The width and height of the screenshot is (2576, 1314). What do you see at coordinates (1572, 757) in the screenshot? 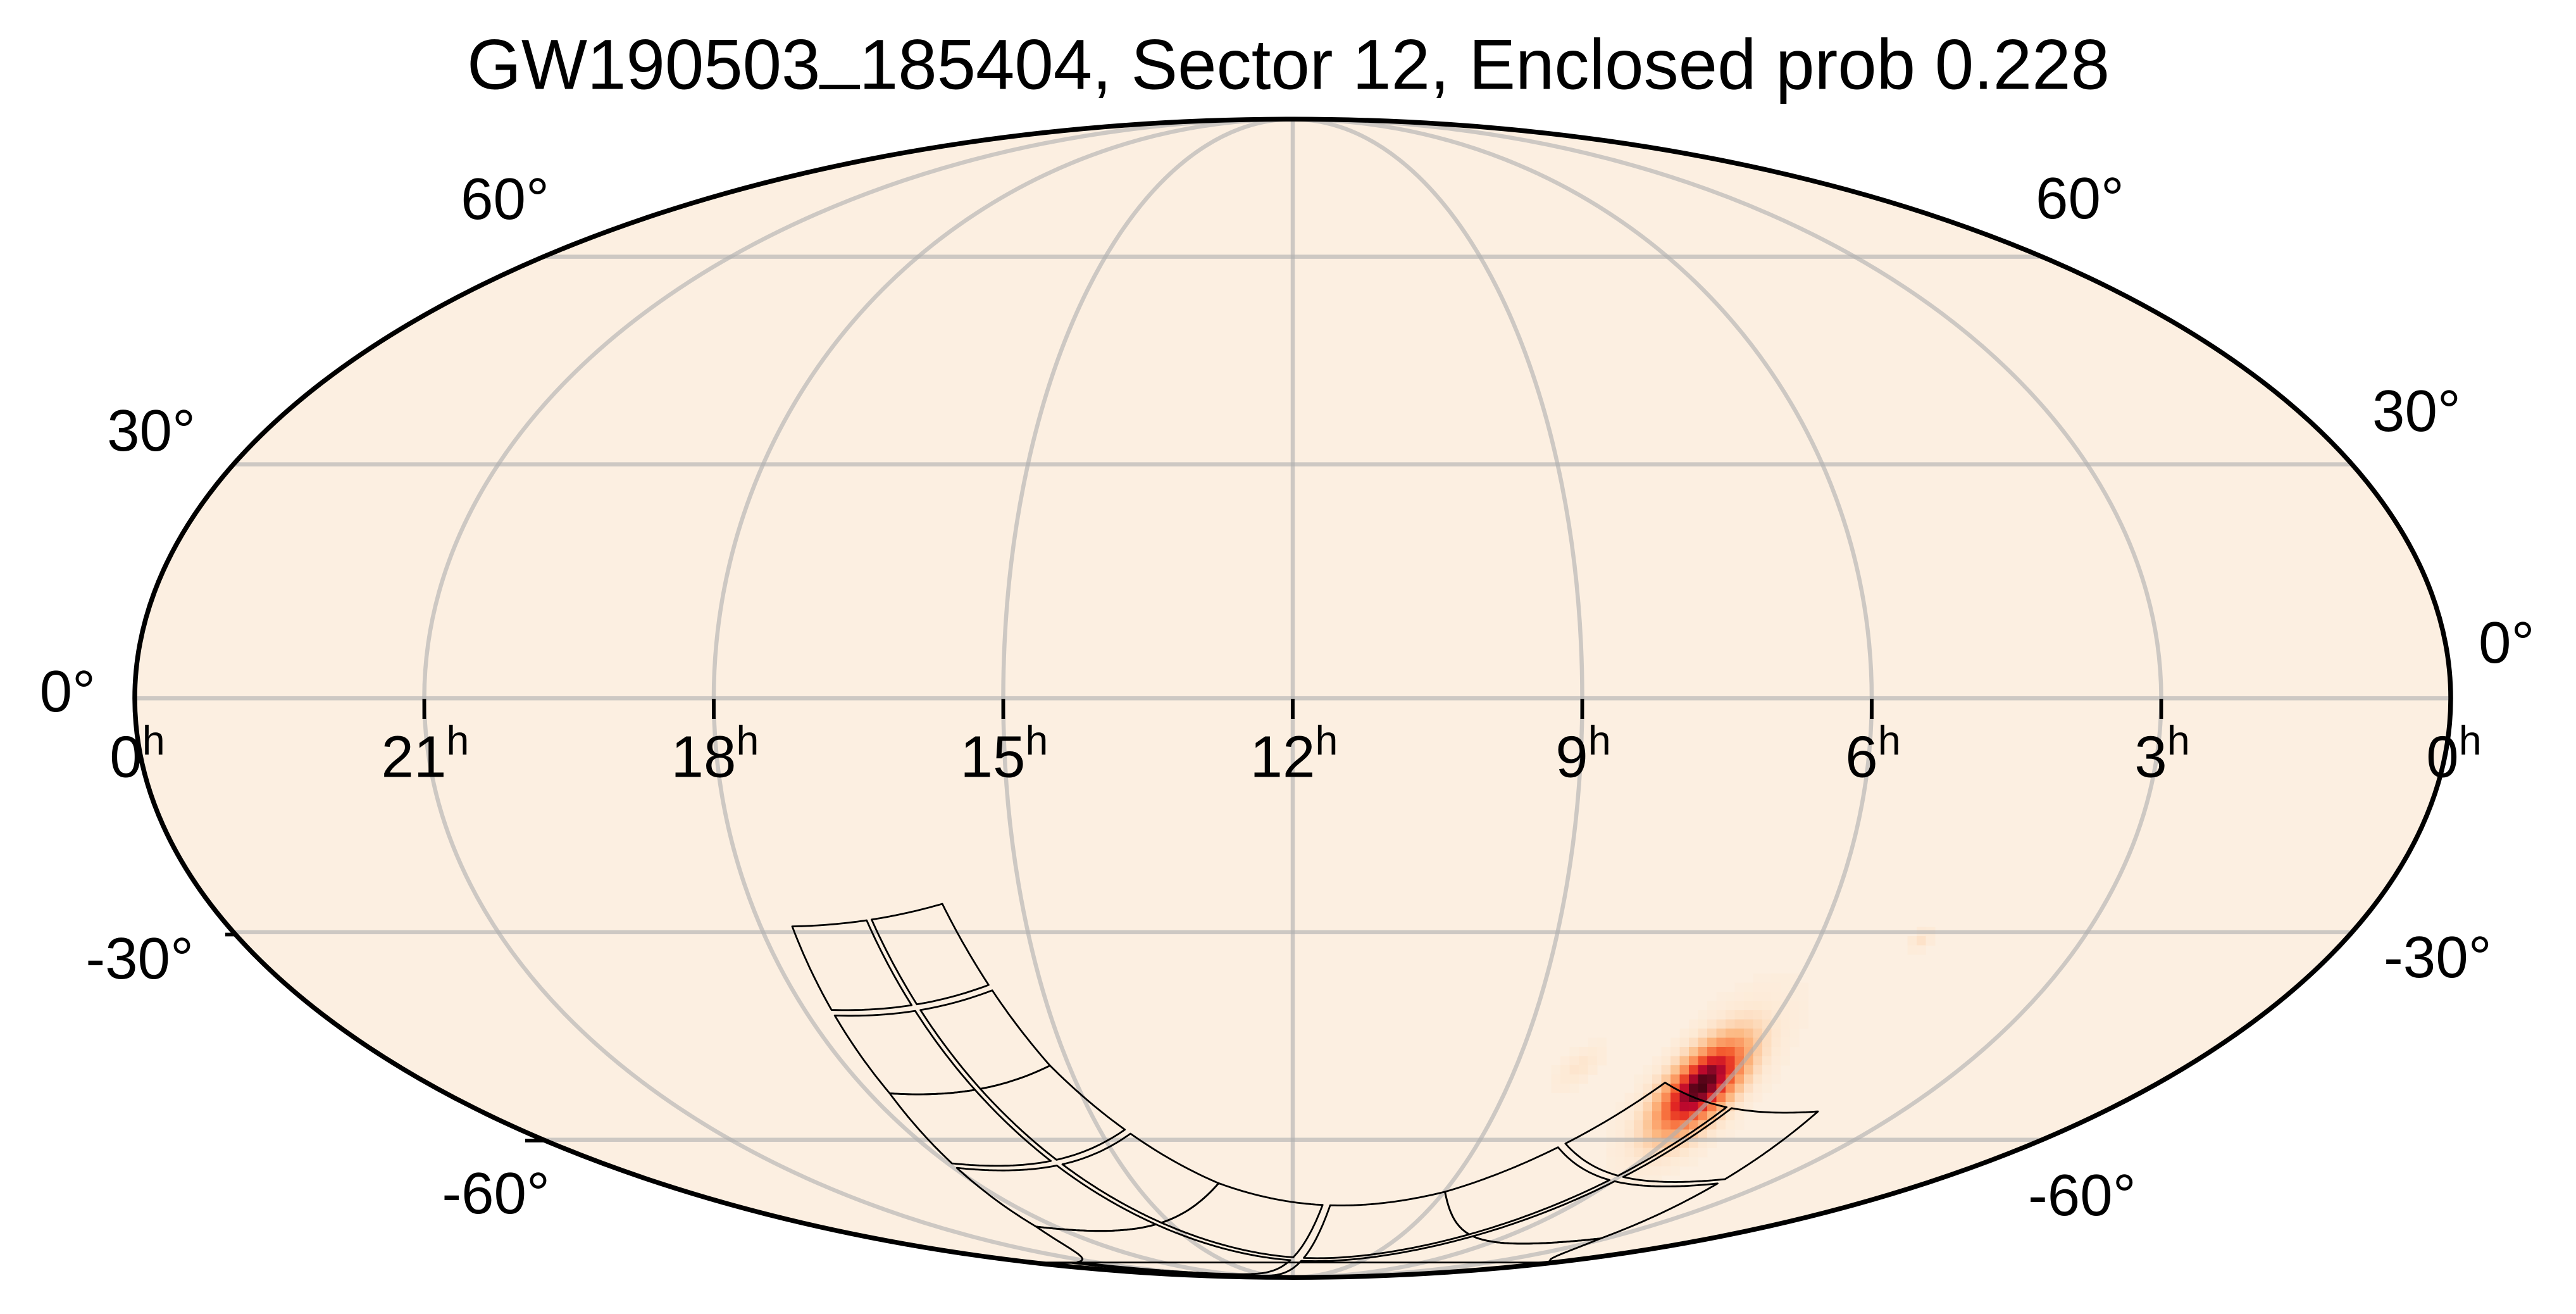
I see `svg-text: 9` at bounding box center [1572, 757].